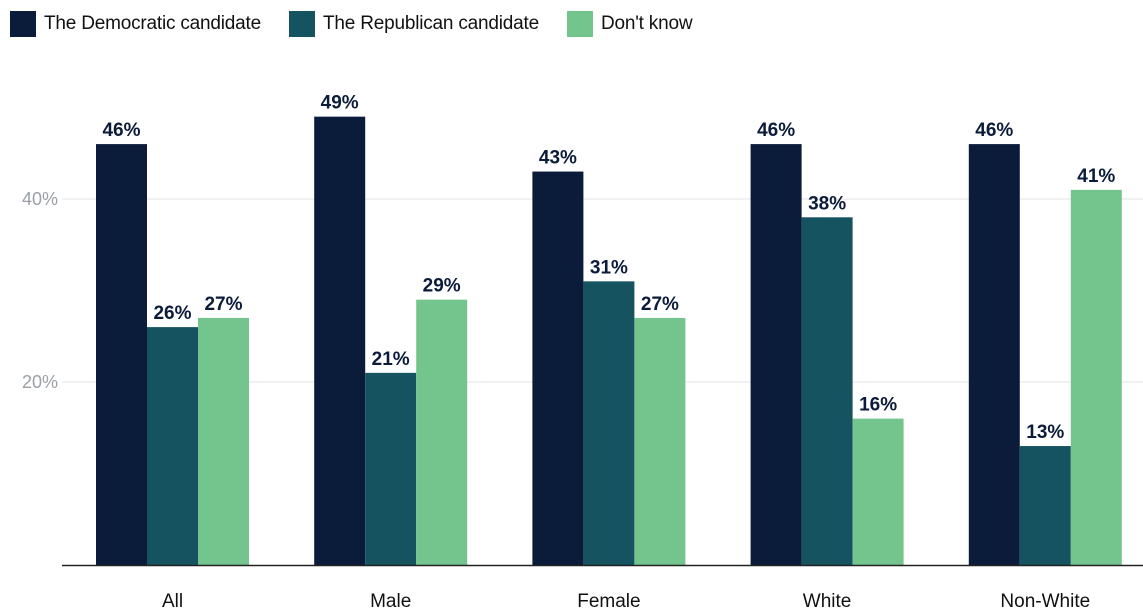  Describe the element at coordinates (608, 600) in the screenshot. I see `x-category-label: Female` at that location.